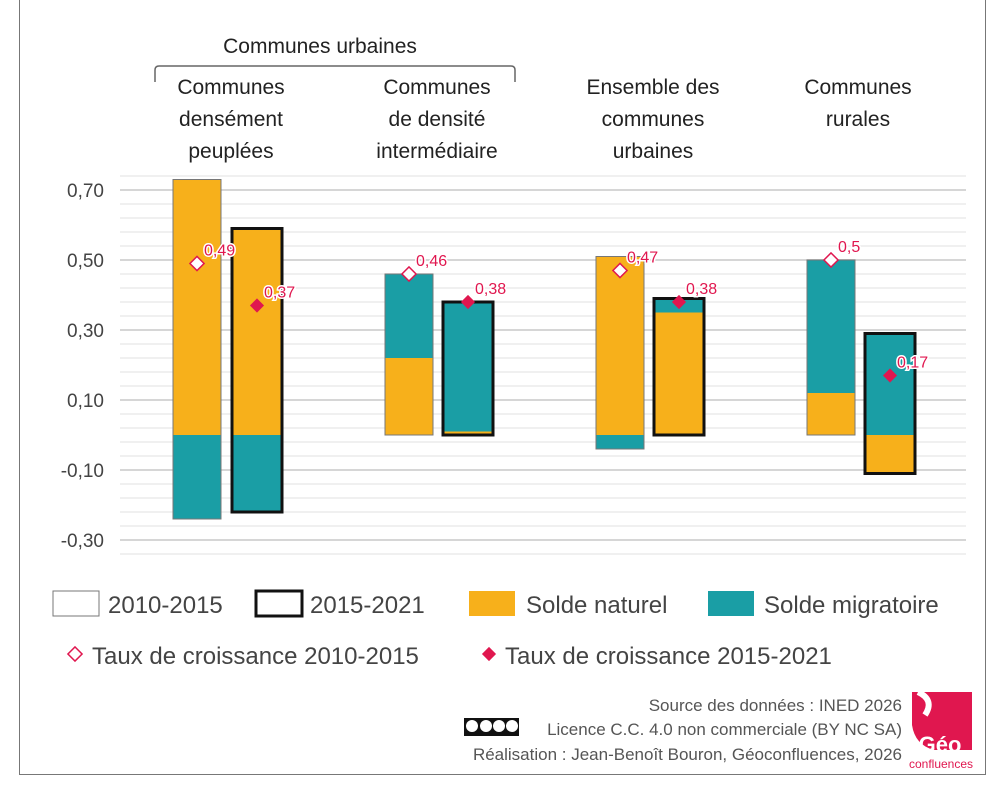 This screenshot has height=791, width=1000. What do you see at coordinates (255, 656) in the screenshot?
I see `legend-label-rate-2010-2015: Taux de croissance 2010-2015` at bounding box center [255, 656].